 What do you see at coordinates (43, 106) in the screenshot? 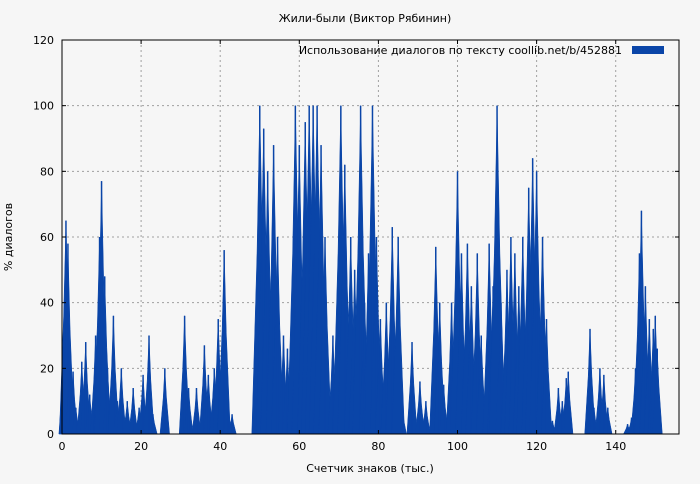
I see `y-tick-label: 100` at bounding box center [43, 106].